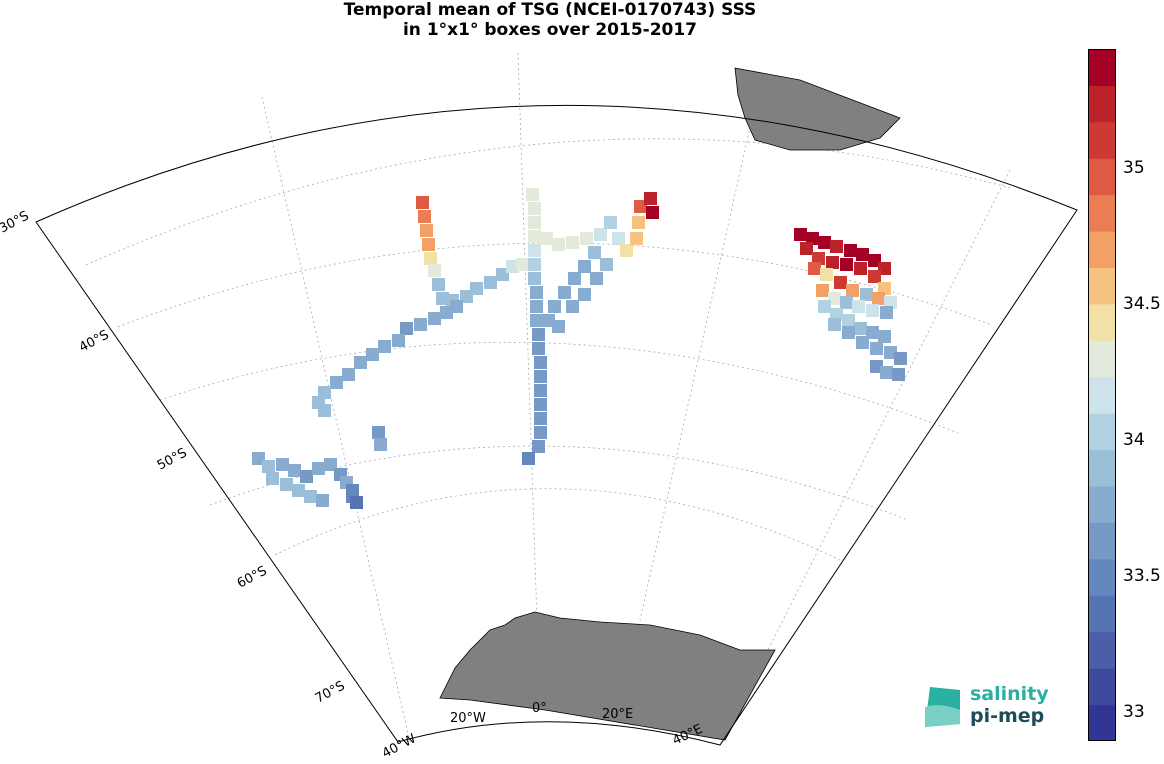  What do you see at coordinates (1142, 304) in the screenshot?
I see `colorbar-tick-34-5: 34.5` at bounding box center [1142, 304].